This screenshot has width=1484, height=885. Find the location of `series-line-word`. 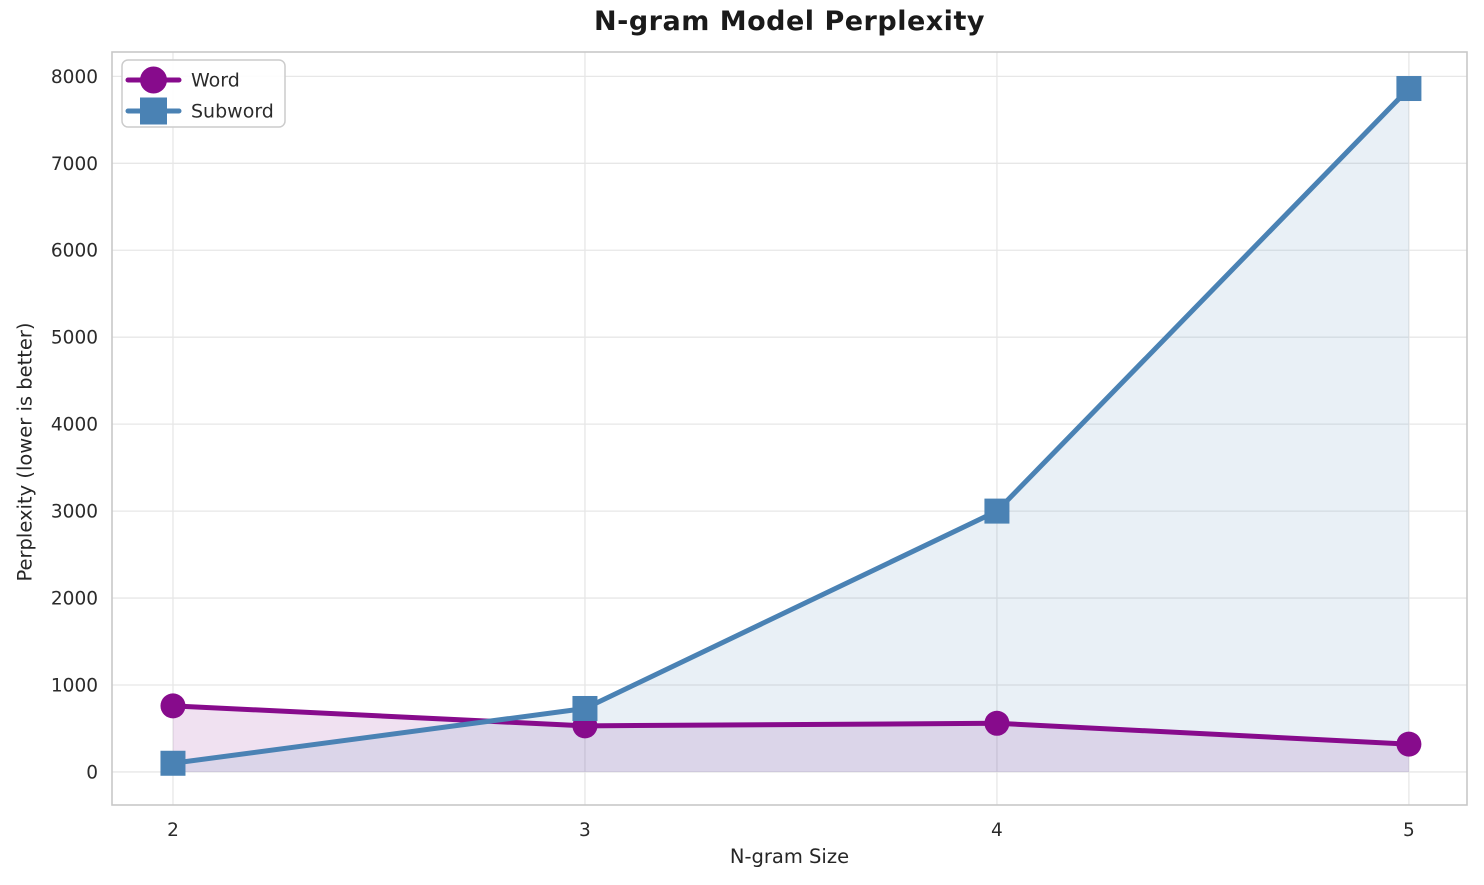

series-line-word is located at coordinates (791, 725).